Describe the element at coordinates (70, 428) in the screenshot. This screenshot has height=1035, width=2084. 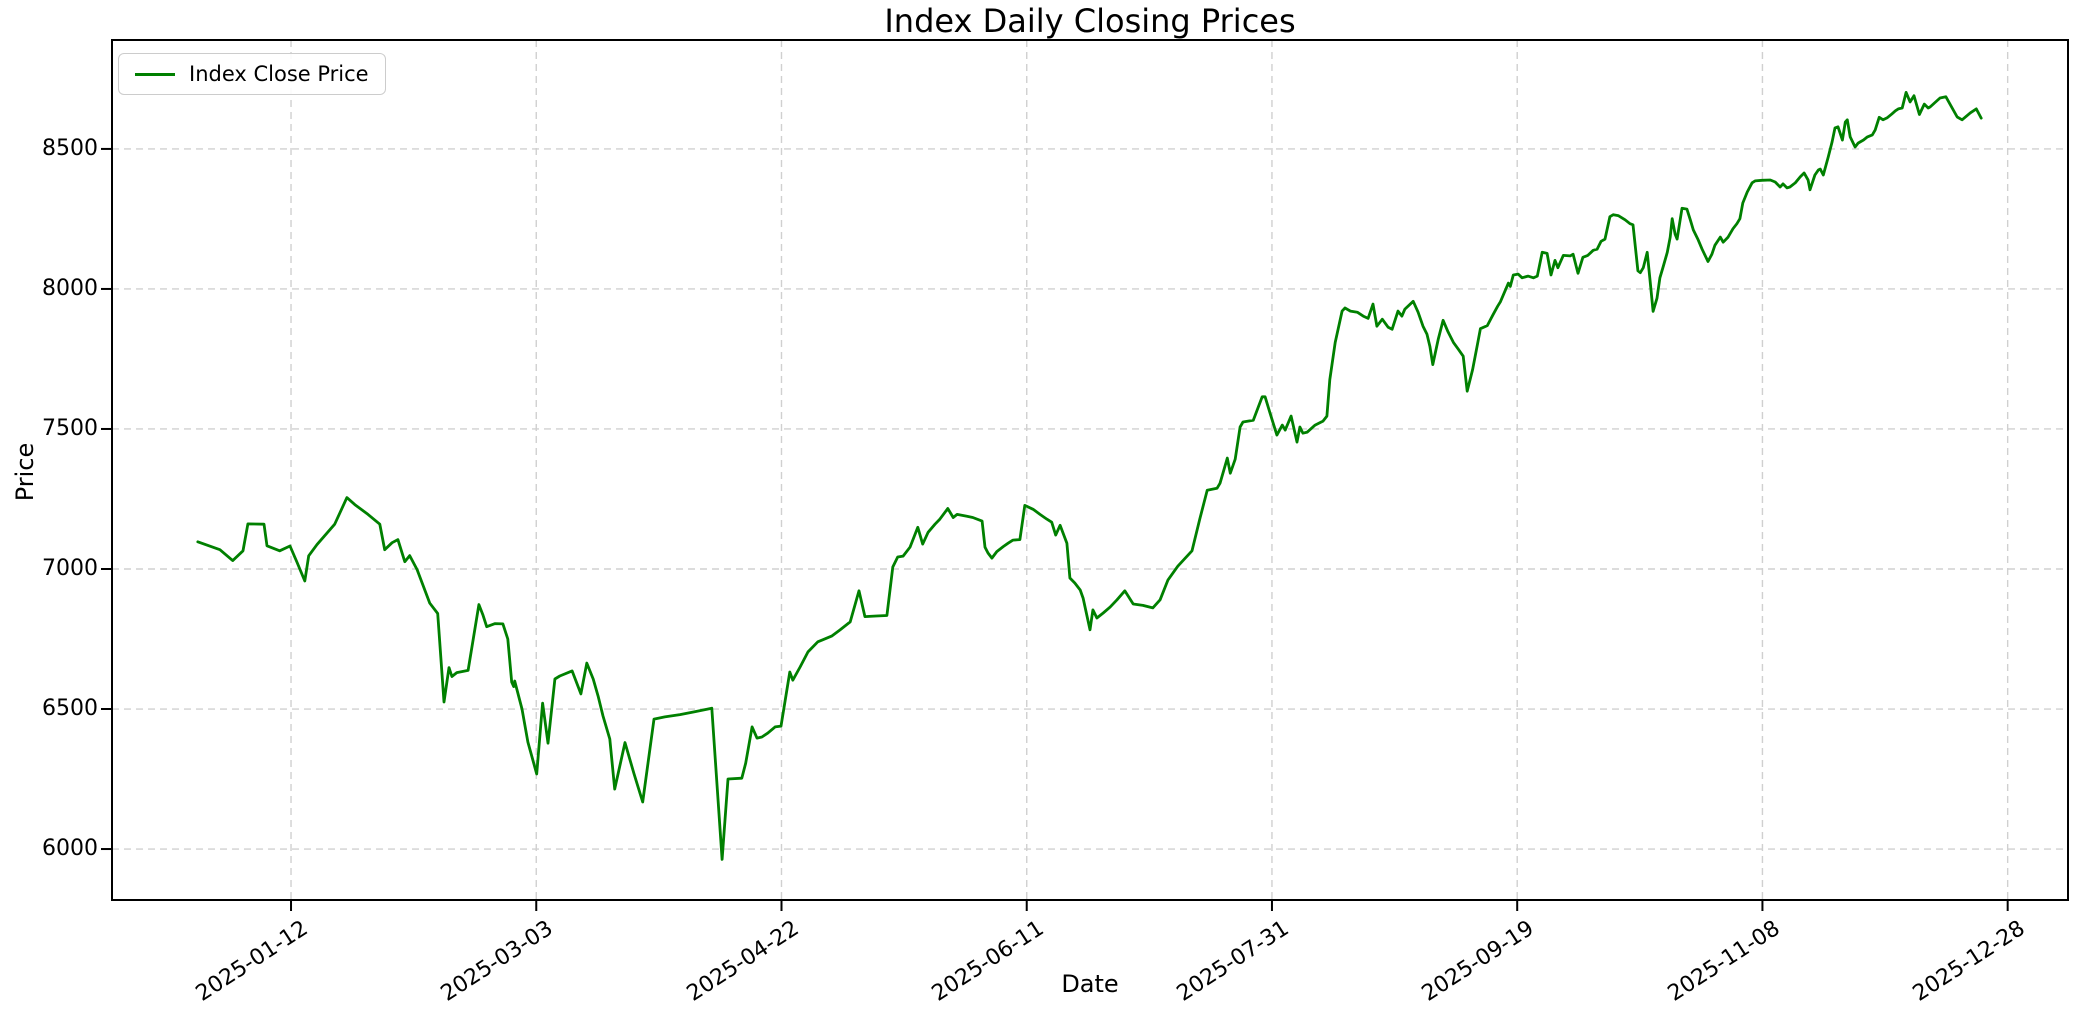
I see `y-tick-label: 7500` at that location.